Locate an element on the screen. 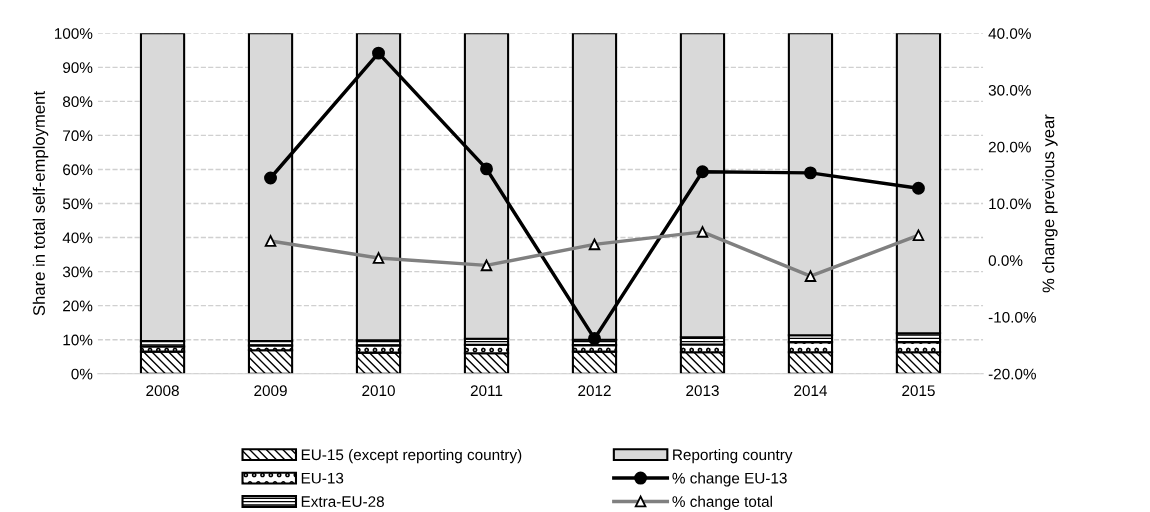  x-tick-label: 2014 is located at coordinates (811, 391).